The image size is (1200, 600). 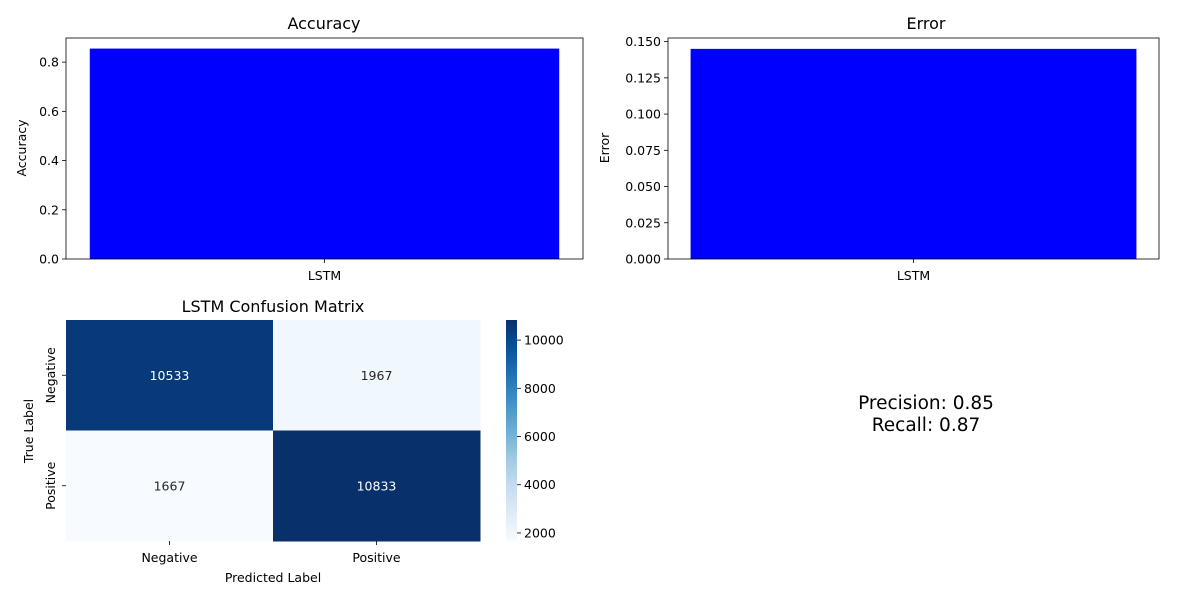 I want to click on colorbar-tick-label: 10000, so click(x=544, y=340).